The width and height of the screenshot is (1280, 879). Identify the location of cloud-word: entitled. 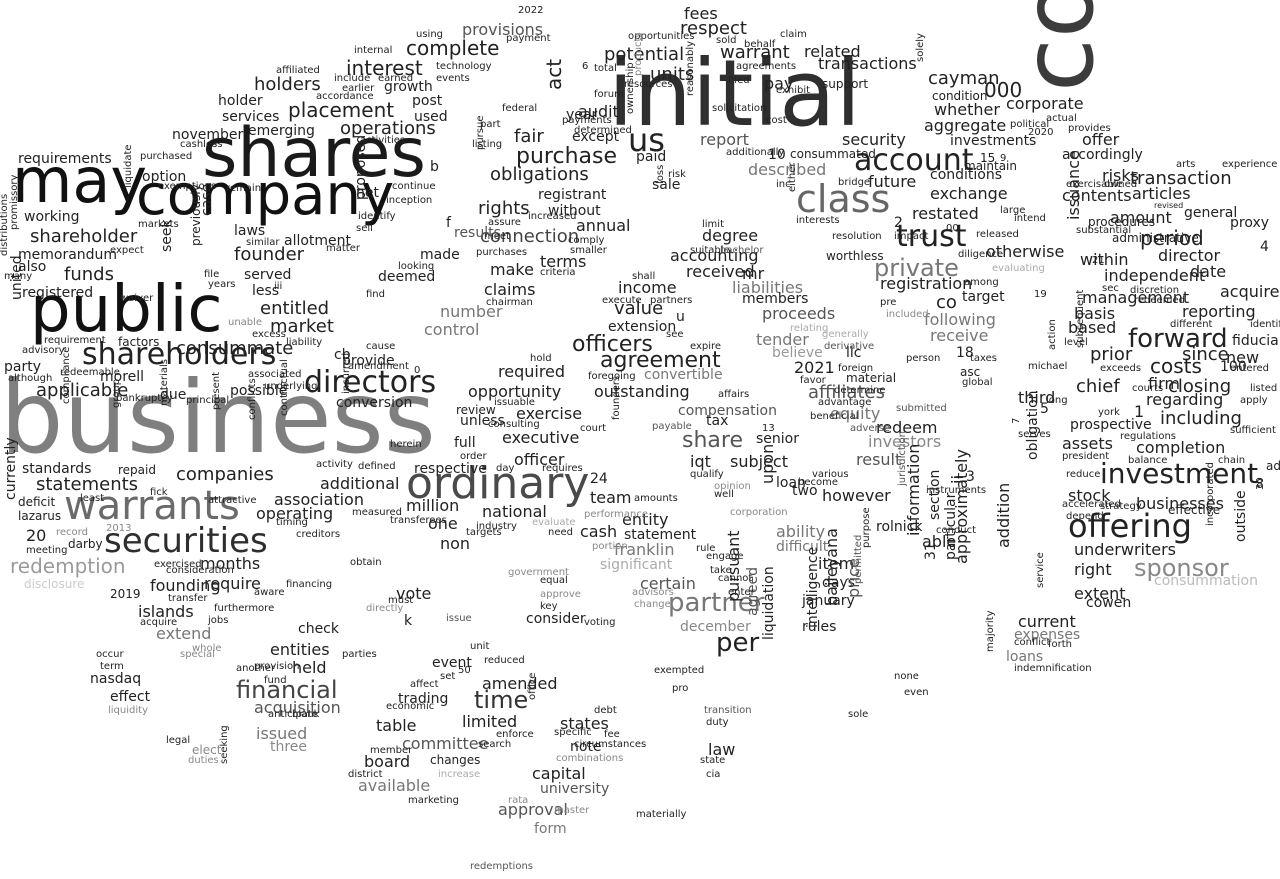
(295, 308).